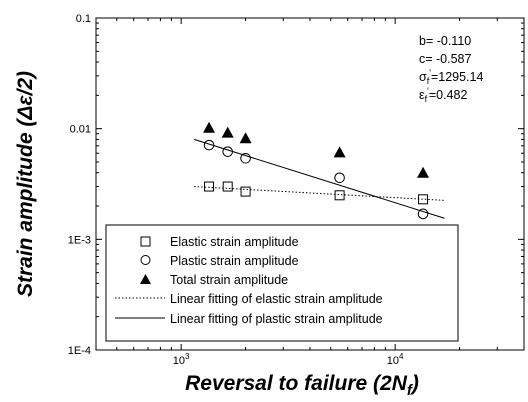  What do you see at coordinates (80, 130) in the screenshot?
I see `y-tick-label: 0.01` at bounding box center [80, 130].